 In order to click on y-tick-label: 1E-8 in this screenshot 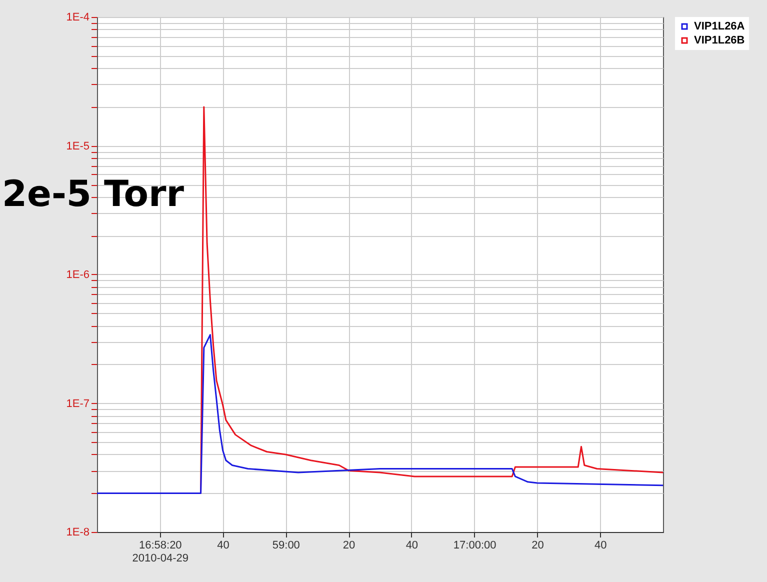, I will do `click(78, 532)`.